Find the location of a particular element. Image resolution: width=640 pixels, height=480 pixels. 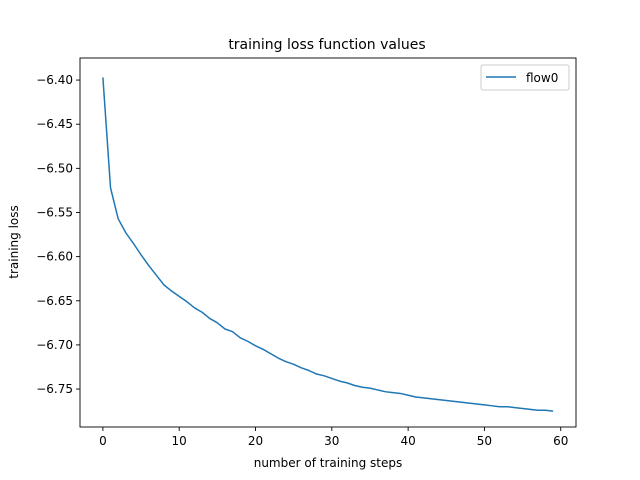

x-tick-label: 0 is located at coordinates (103, 441).